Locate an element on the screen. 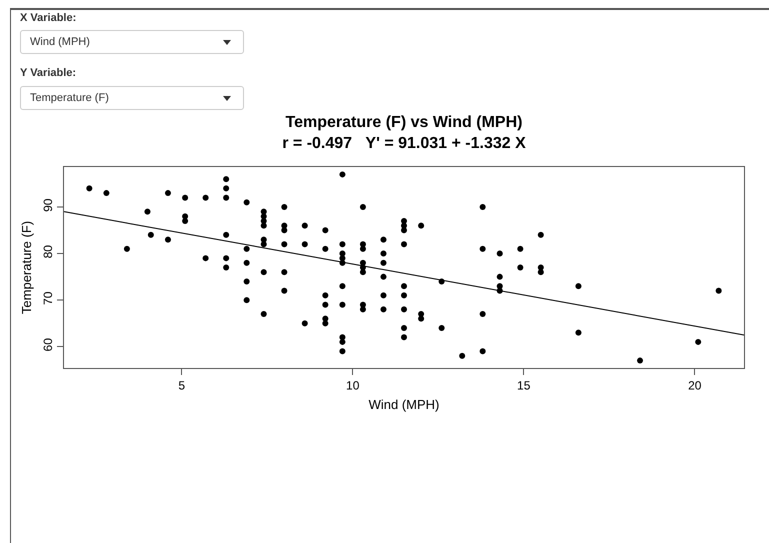 The height and width of the screenshot is (543, 769). text: Wind (MPH) is located at coordinates (60, 42).